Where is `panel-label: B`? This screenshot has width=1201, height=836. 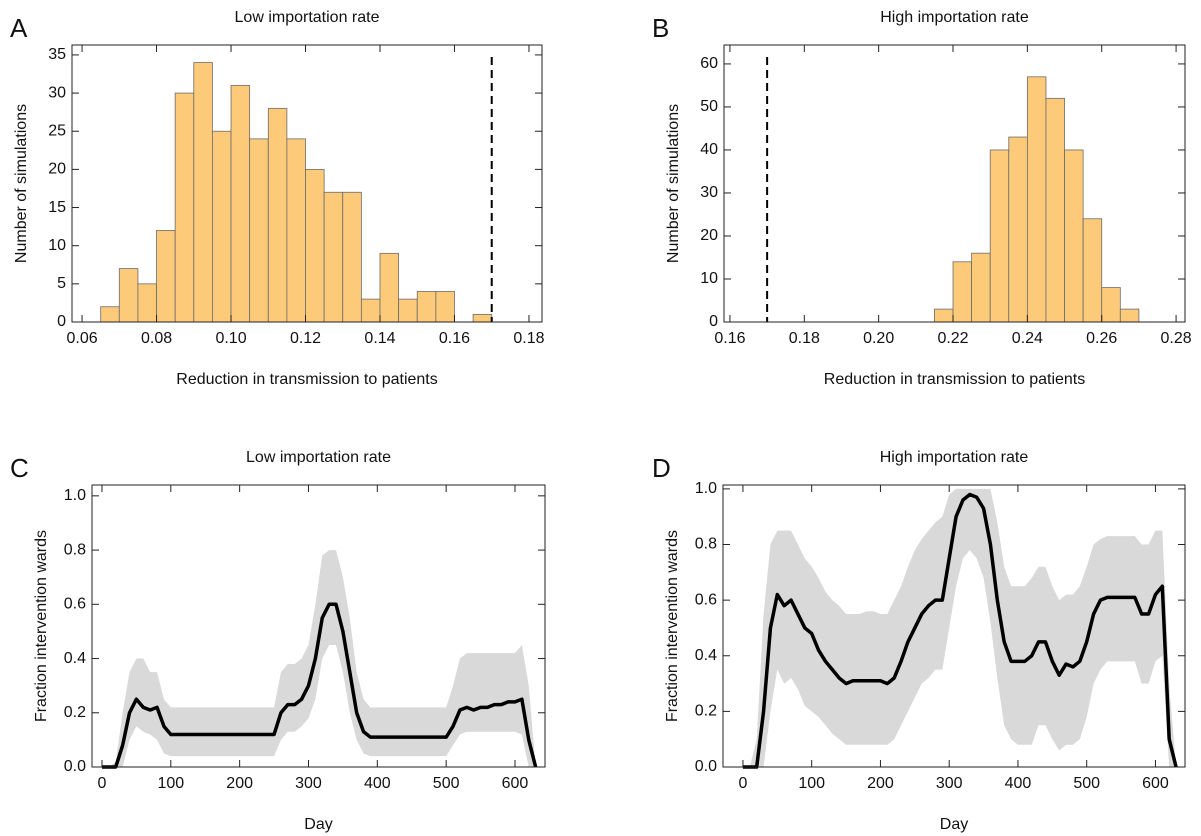 panel-label: B is located at coordinates (660, 28).